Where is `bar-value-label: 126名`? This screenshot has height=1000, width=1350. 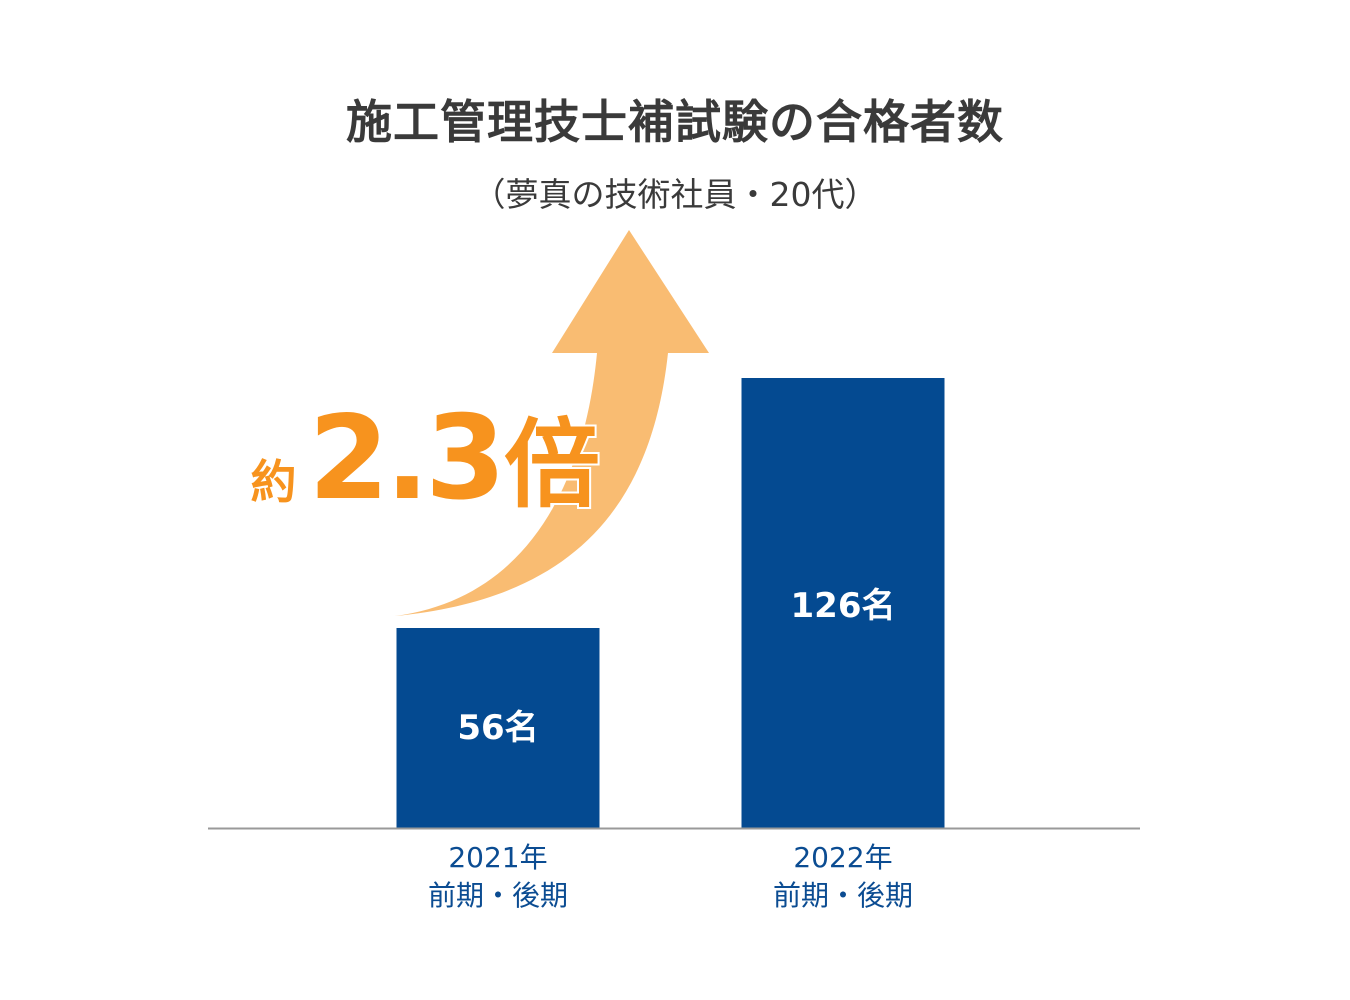
bar-value-label: 126名 is located at coordinates (843, 606).